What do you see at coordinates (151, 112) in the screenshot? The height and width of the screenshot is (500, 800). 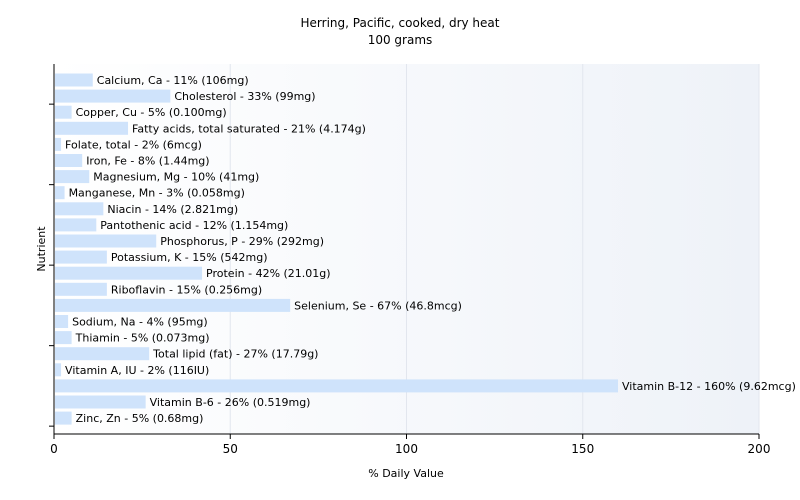 I see `bar-label: Copper, Cu - 5% (0.100mg)` at bounding box center [151, 112].